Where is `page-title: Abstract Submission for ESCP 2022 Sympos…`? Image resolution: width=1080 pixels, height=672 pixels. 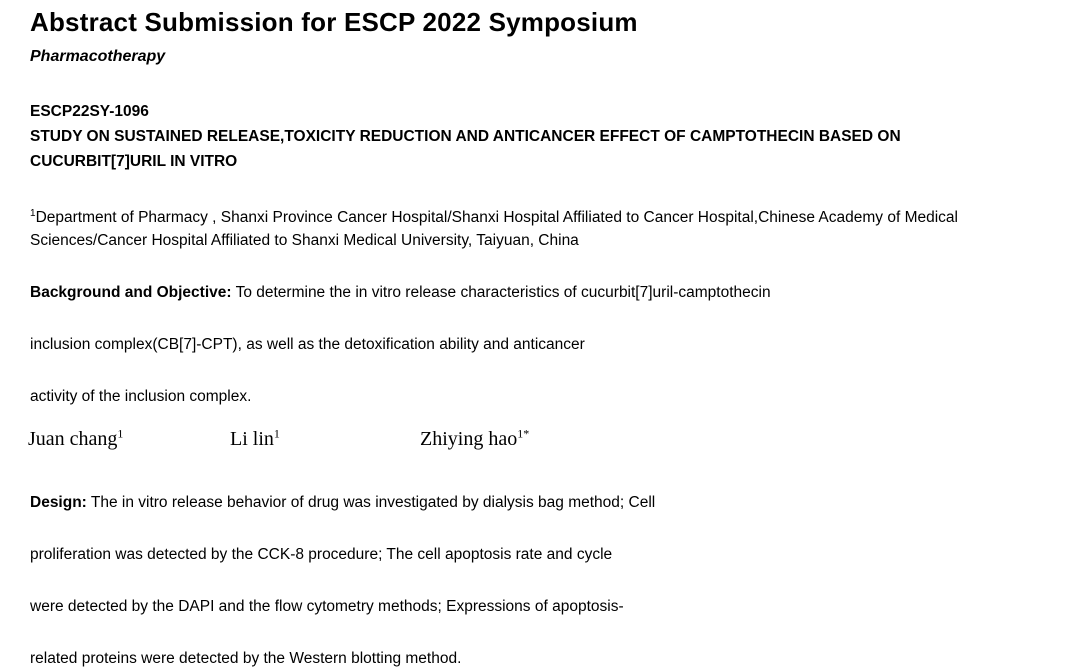
page-title: Abstract Submission for ESCP 2022 Sympos… is located at coordinates (334, 22).